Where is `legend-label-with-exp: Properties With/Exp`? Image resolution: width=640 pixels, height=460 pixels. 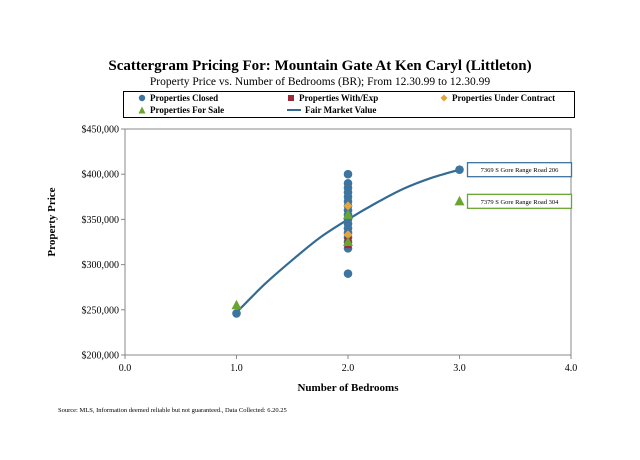
legend-label-with-exp: Properties With/Exp is located at coordinates (339, 98).